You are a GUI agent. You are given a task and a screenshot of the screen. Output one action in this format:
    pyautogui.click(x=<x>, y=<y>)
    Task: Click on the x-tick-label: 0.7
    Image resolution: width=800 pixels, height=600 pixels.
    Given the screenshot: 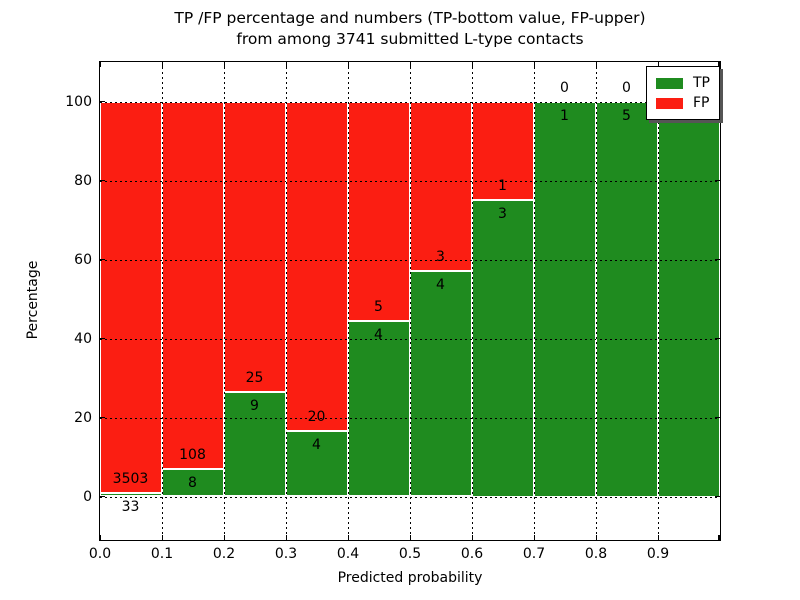 What is the action you would take?
    pyautogui.click(x=534, y=554)
    